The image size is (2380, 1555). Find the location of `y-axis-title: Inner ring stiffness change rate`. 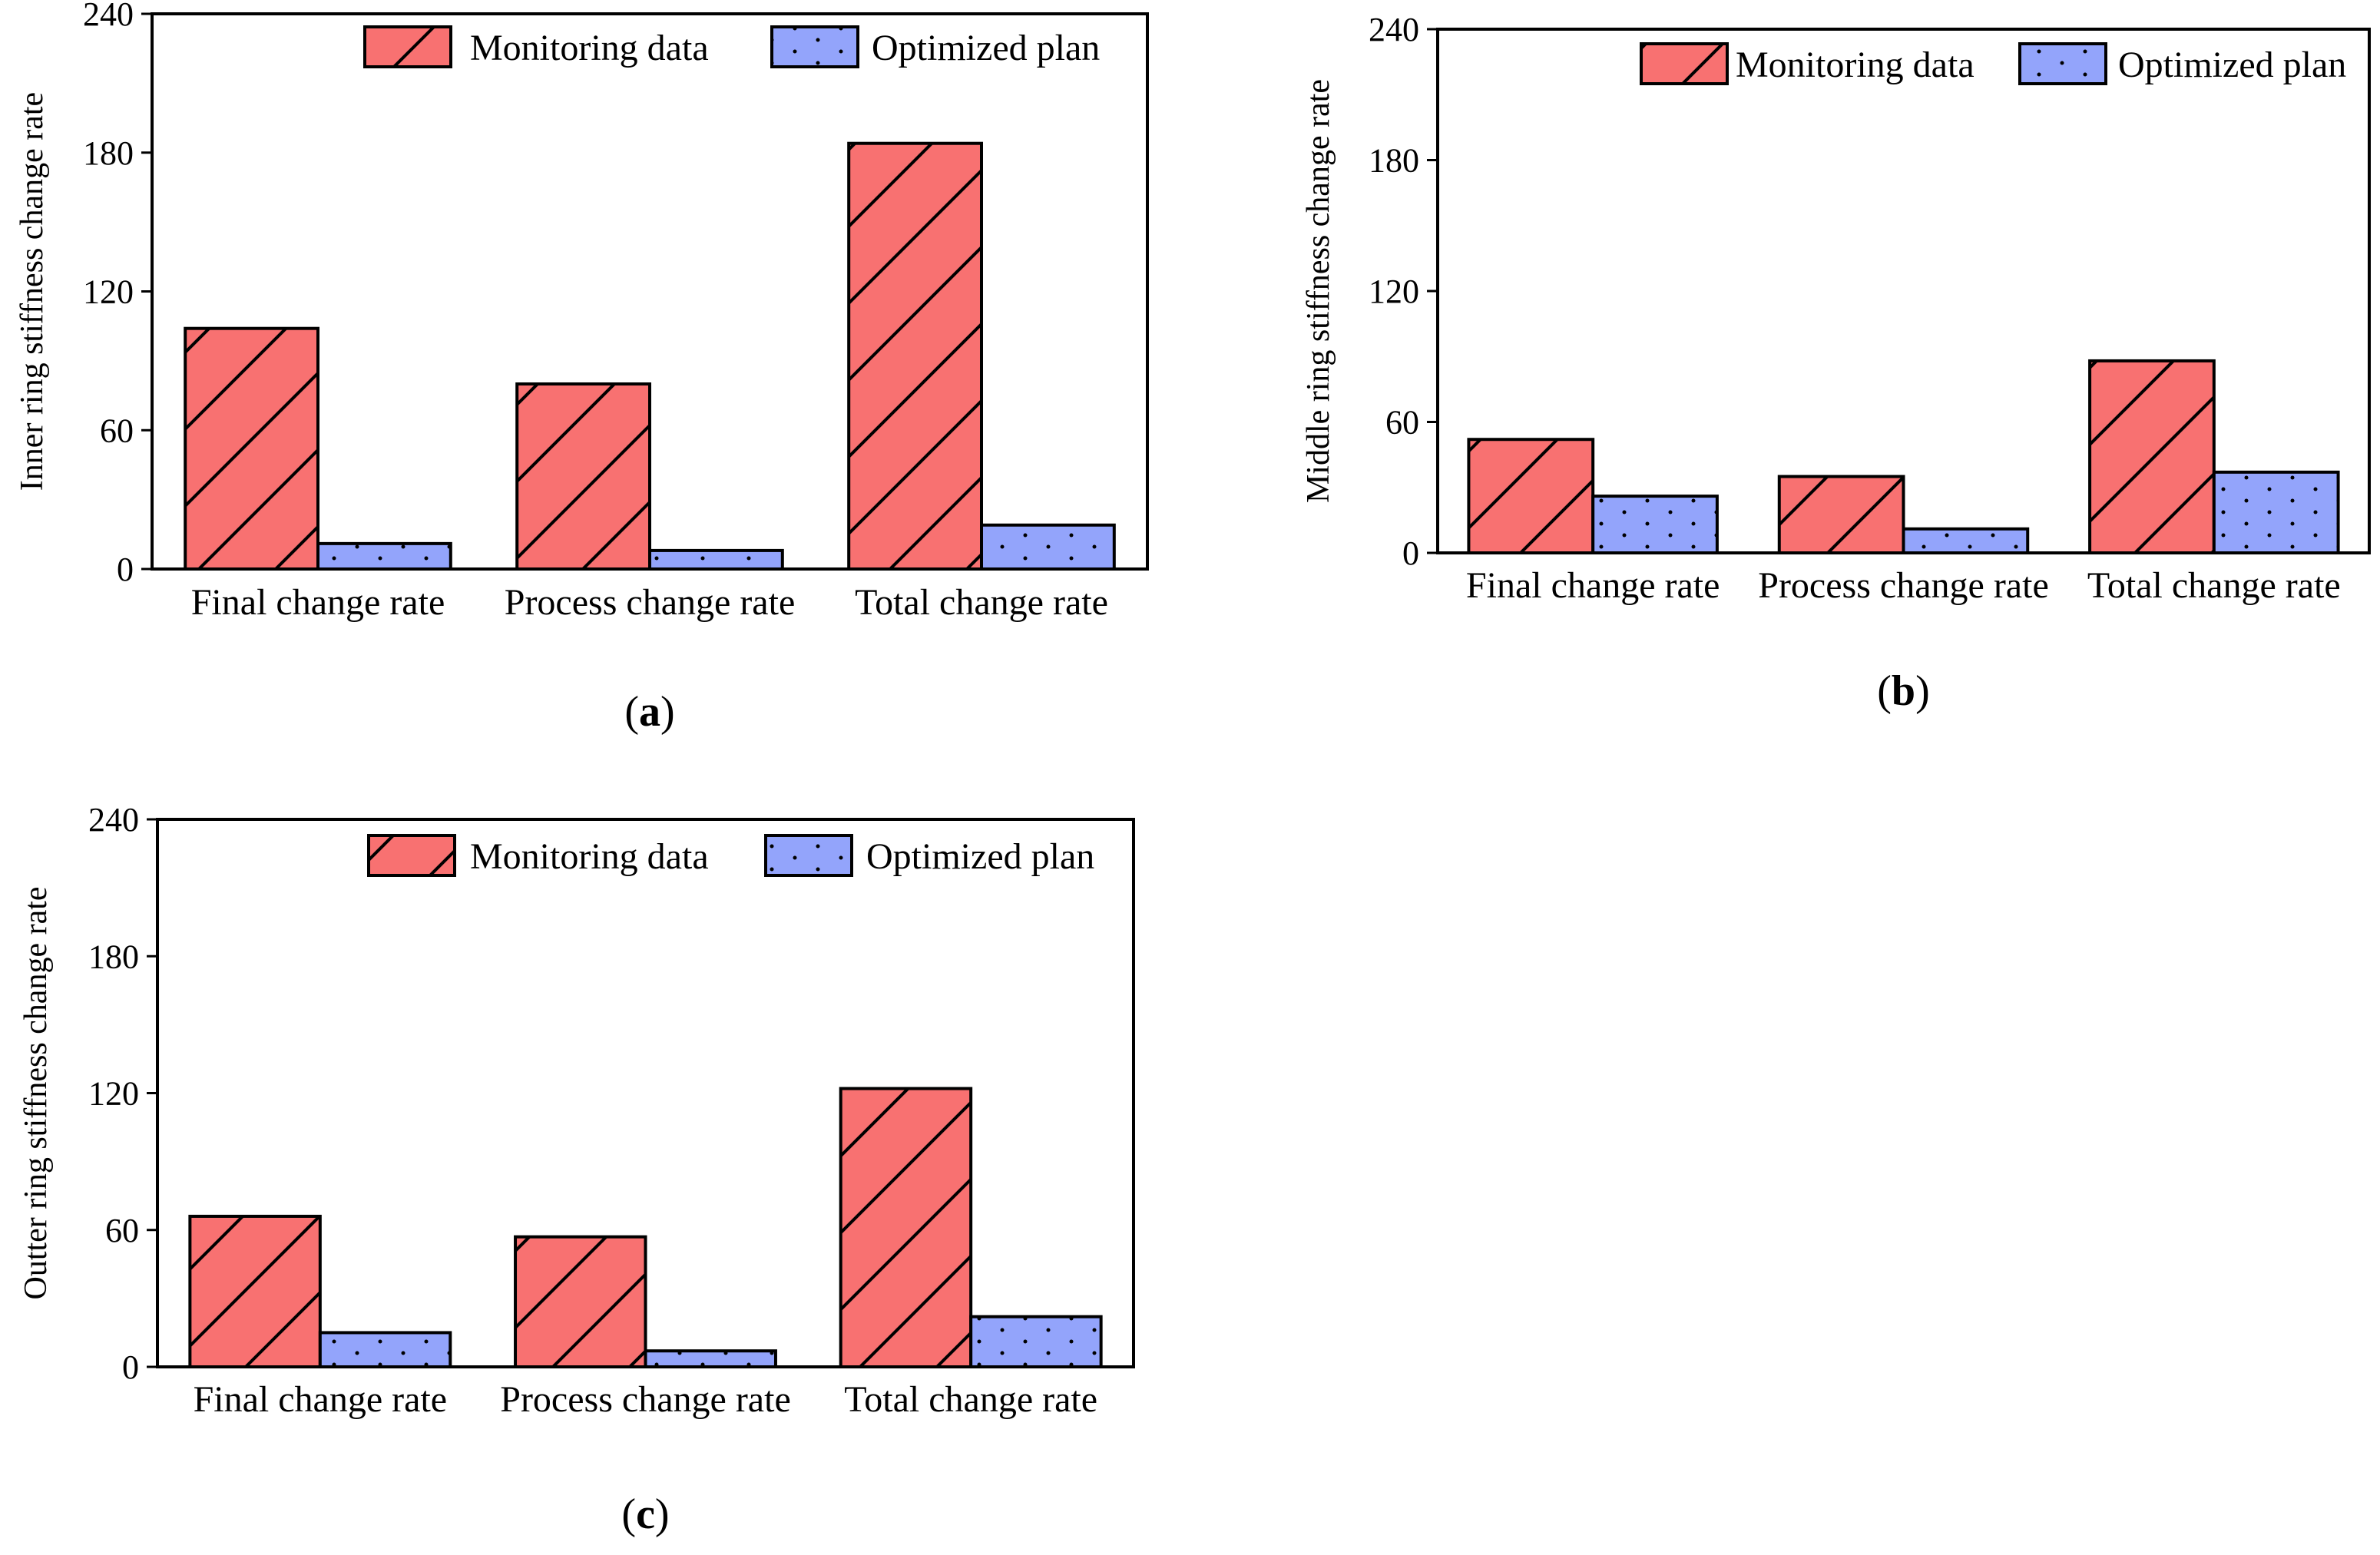

y-axis-title: Inner ring stiffness change rate is located at coordinates (32, 291).